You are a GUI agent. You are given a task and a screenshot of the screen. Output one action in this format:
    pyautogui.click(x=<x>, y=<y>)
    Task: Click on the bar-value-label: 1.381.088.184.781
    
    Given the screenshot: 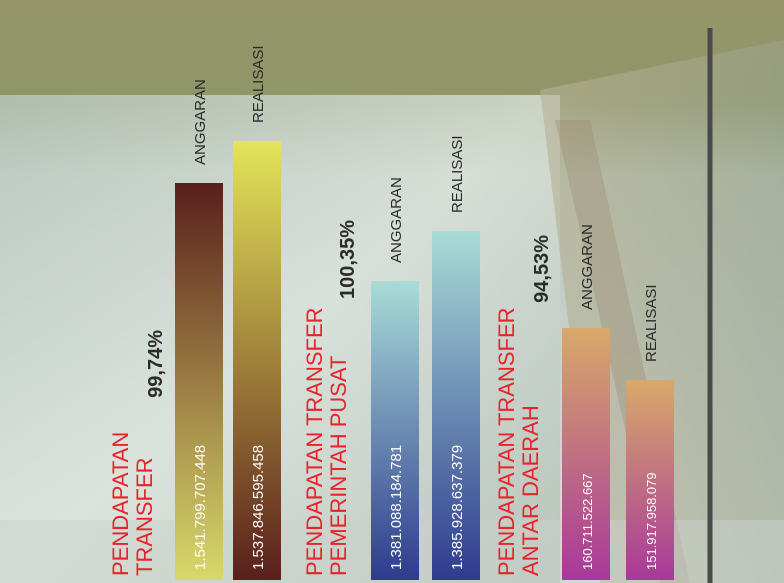 What is the action you would take?
    pyautogui.click(x=396, y=507)
    